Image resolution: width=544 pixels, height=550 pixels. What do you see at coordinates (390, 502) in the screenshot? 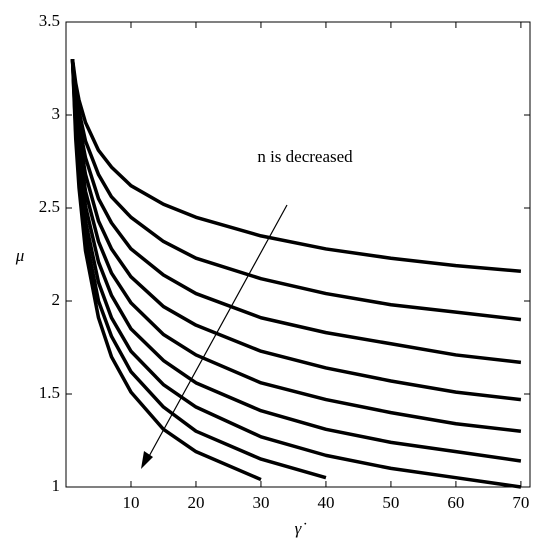
I see `x-tick-label: 50` at bounding box center [390, 502].